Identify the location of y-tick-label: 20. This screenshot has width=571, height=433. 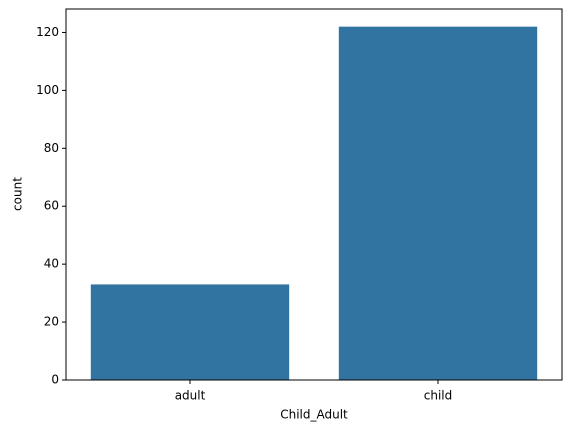
(51, 322).